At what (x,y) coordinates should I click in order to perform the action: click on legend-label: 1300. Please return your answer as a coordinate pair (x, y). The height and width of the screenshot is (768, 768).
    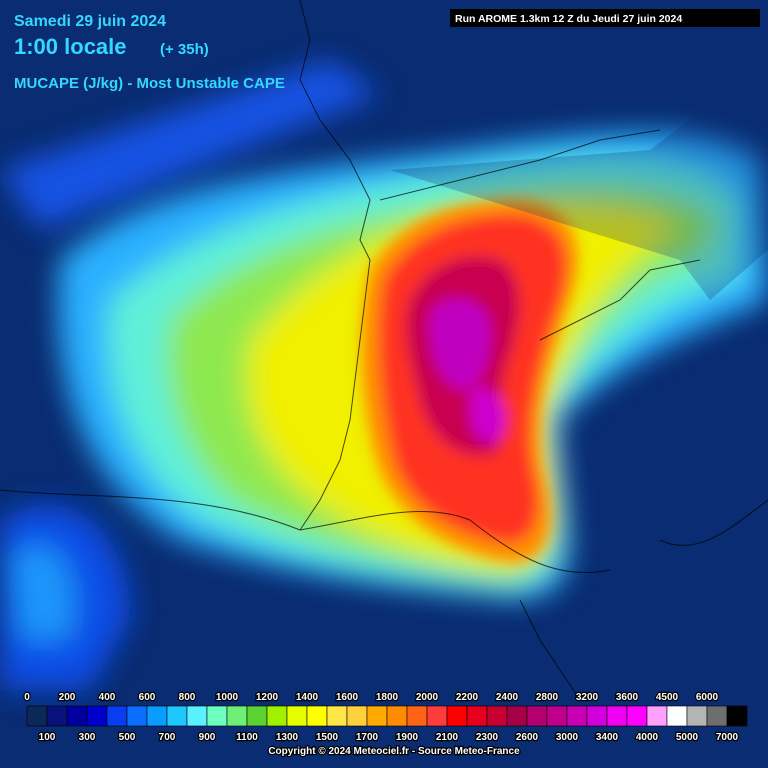
    Looking at the image, I should click on (287, 737).